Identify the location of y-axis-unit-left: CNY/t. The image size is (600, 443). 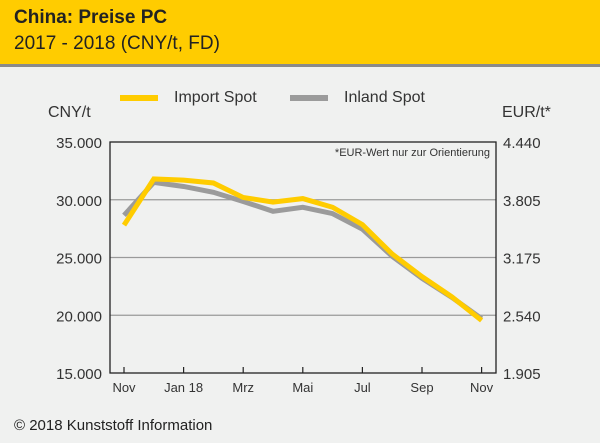
(69, 112).